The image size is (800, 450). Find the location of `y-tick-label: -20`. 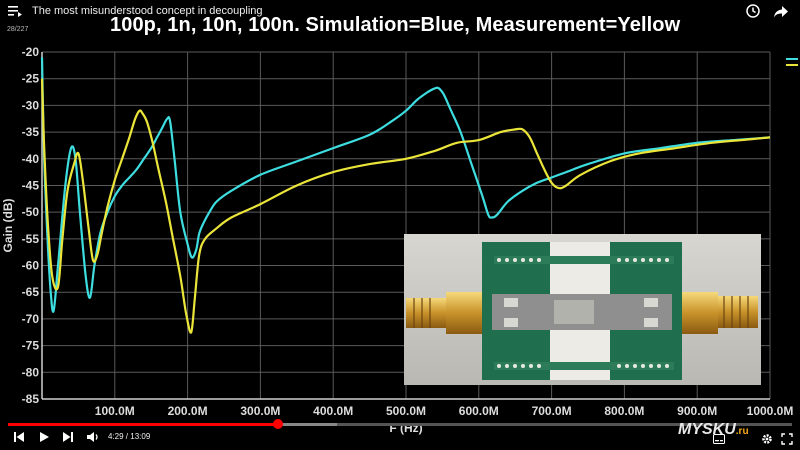

y-tick-label: -20 is located at coordinates (31, 52).